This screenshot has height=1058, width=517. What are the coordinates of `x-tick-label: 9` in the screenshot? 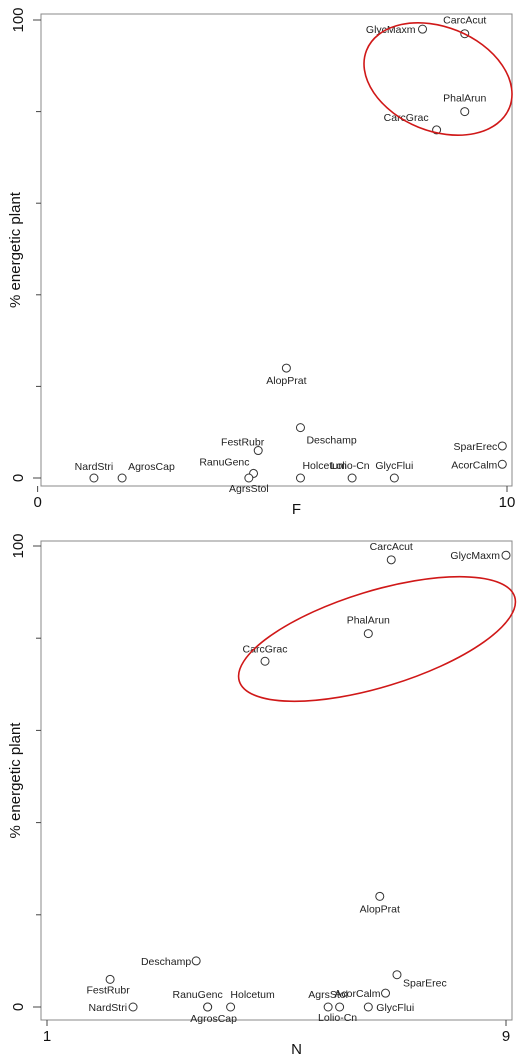 It's located at (506, 1036).